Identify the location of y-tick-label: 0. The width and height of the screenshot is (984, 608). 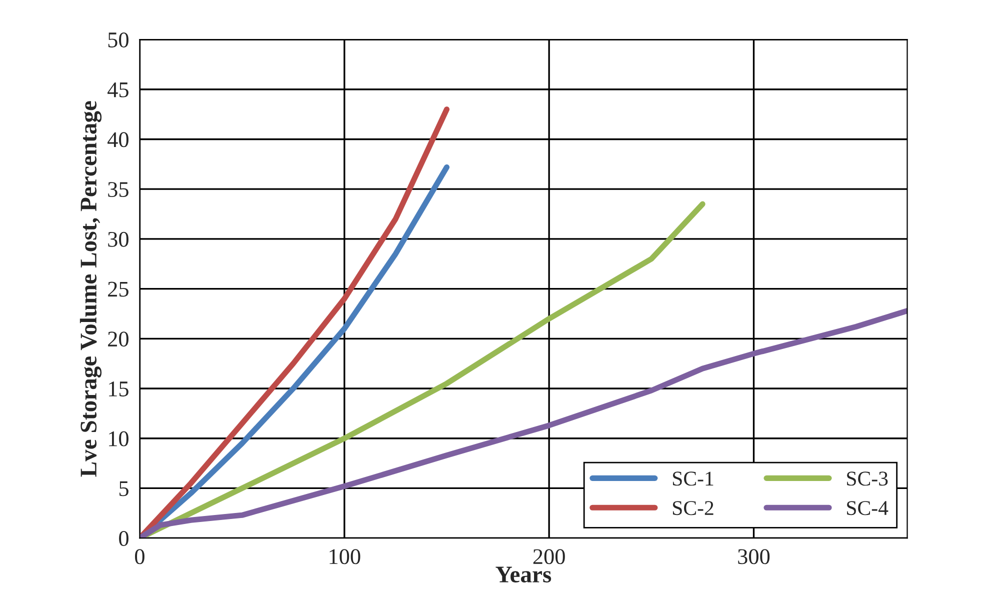
(123, 538).